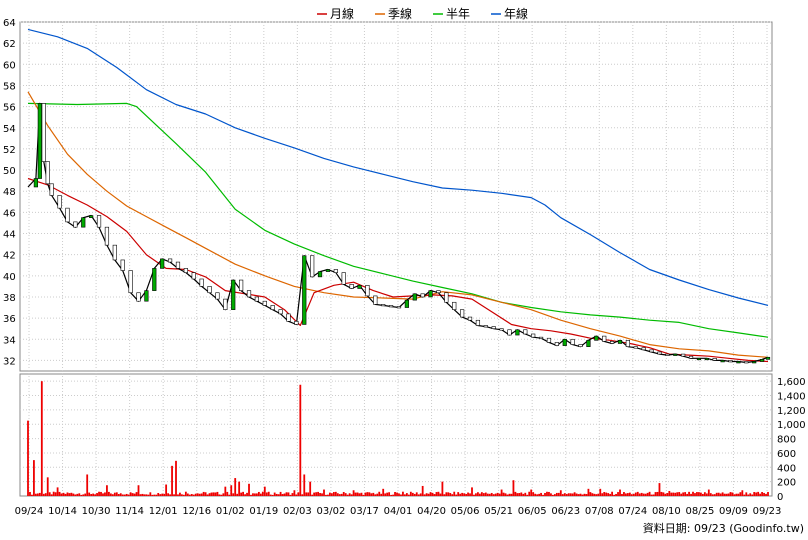 This screenshot has height=540, width=808. I want to click on volume-tick-label-1: 1,400, so click(791, 397).